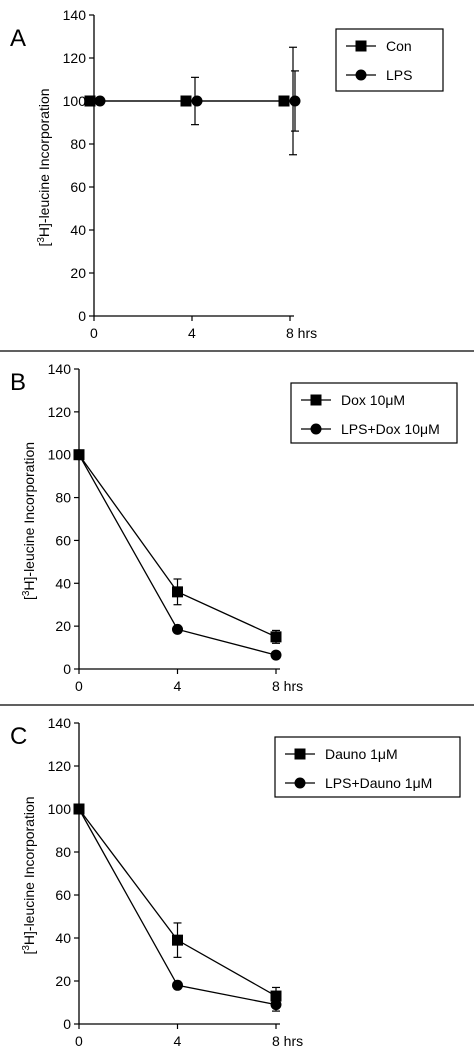 This screenshot has width=474, height=1064. Describe the element at coordinates (18, 736) in the screenshot. I see `panel-letter: C` at that location.